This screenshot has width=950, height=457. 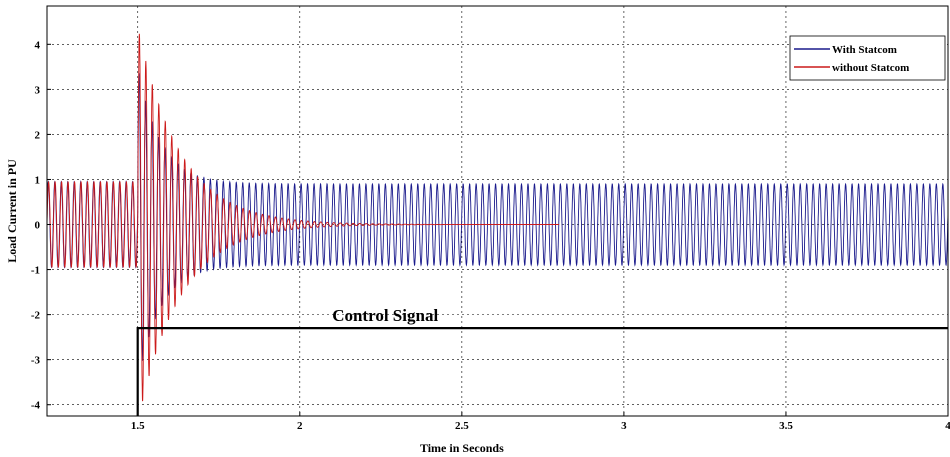 What do you see at coordinates (36, 361) in the screenshot?
I see `y-tick-label: -3` at bounding box center [36, 361].